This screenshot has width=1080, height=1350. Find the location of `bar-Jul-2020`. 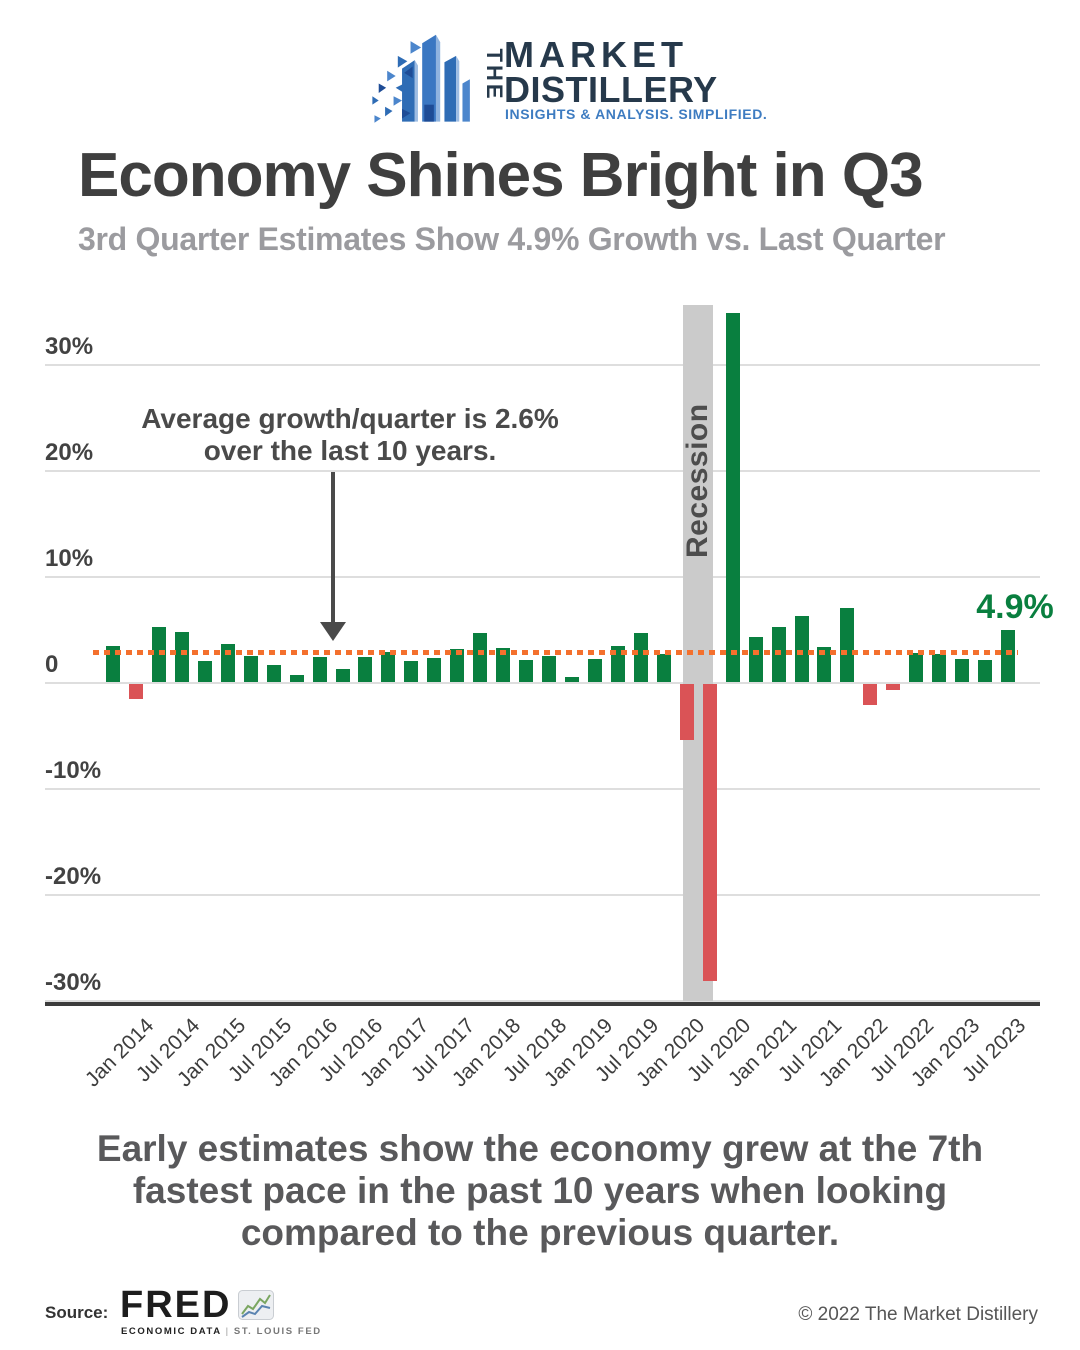

bar-Jul-2020 is located at coordinates (732, 497).